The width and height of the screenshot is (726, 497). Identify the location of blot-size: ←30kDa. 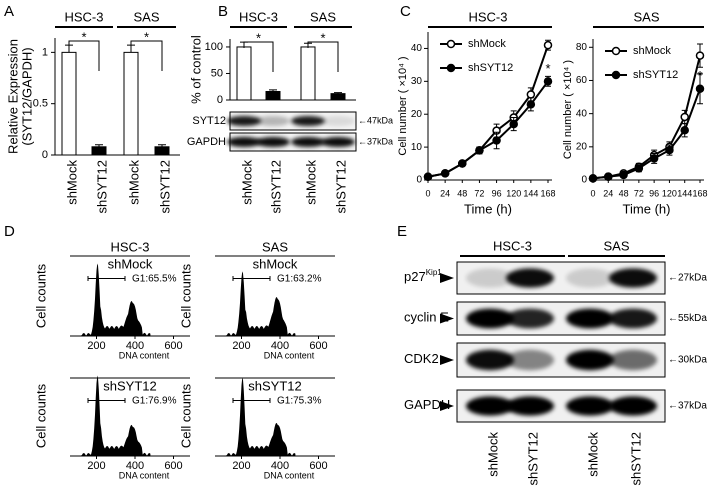
(687, 360).